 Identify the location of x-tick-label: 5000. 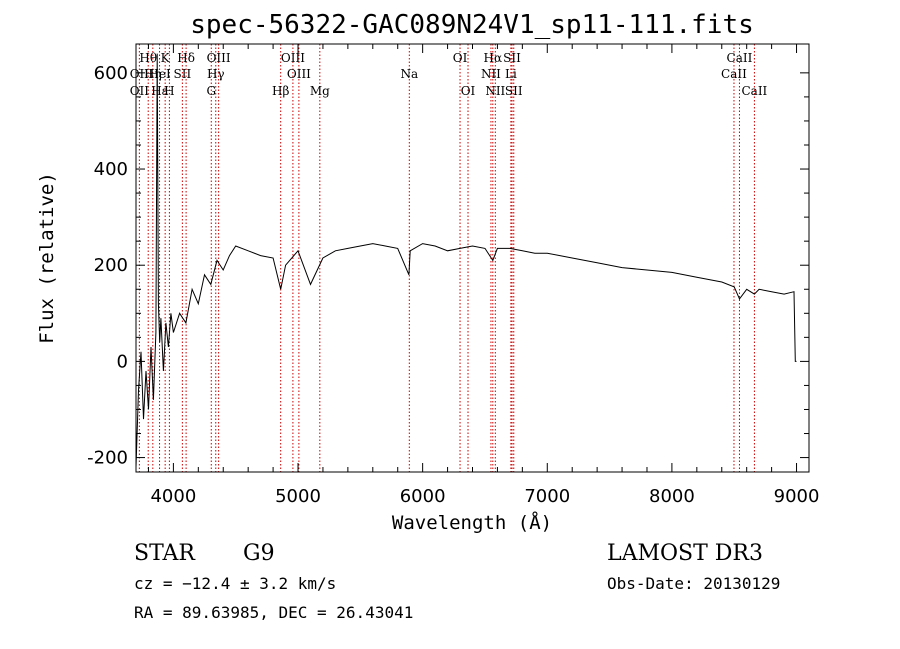
(298, 496).